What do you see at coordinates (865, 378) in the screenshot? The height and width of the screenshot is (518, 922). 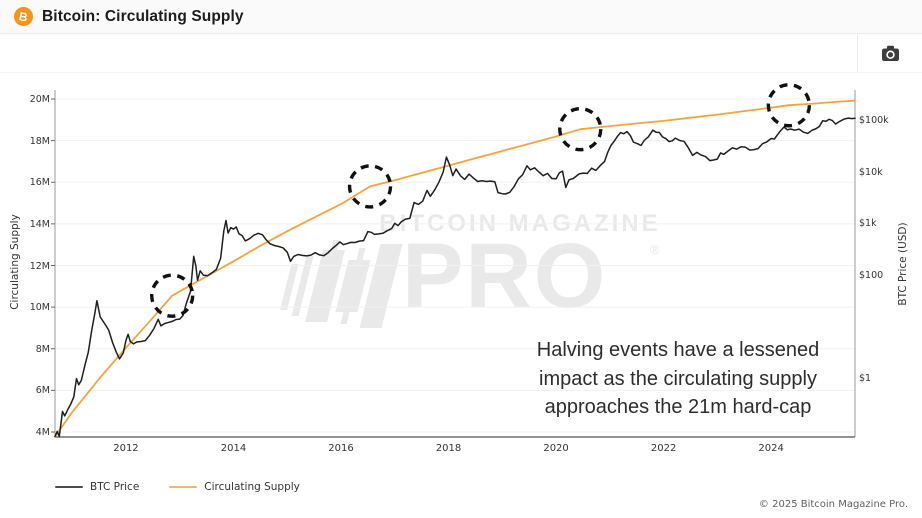 I see `y-right-tick-label: $1` at bounding box center [865, 378].